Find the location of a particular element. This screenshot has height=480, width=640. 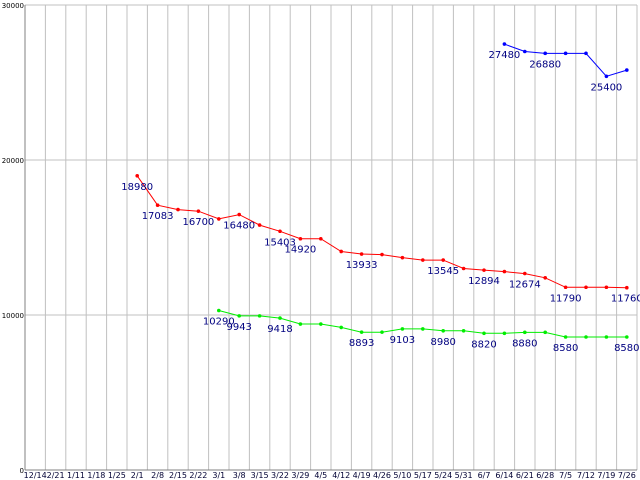

x-tick-label: 2/8 is located at coordinates (157, 475).